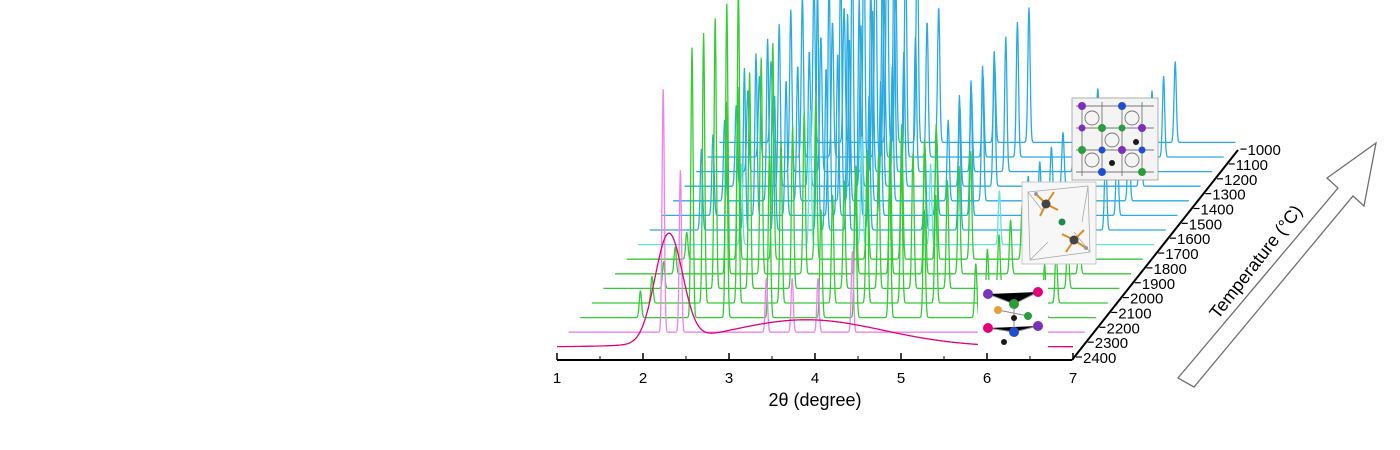  Describe the element at coordinates (1228, 195) in the screenshot. I see `temperature-tick-label: 1300` at that location.